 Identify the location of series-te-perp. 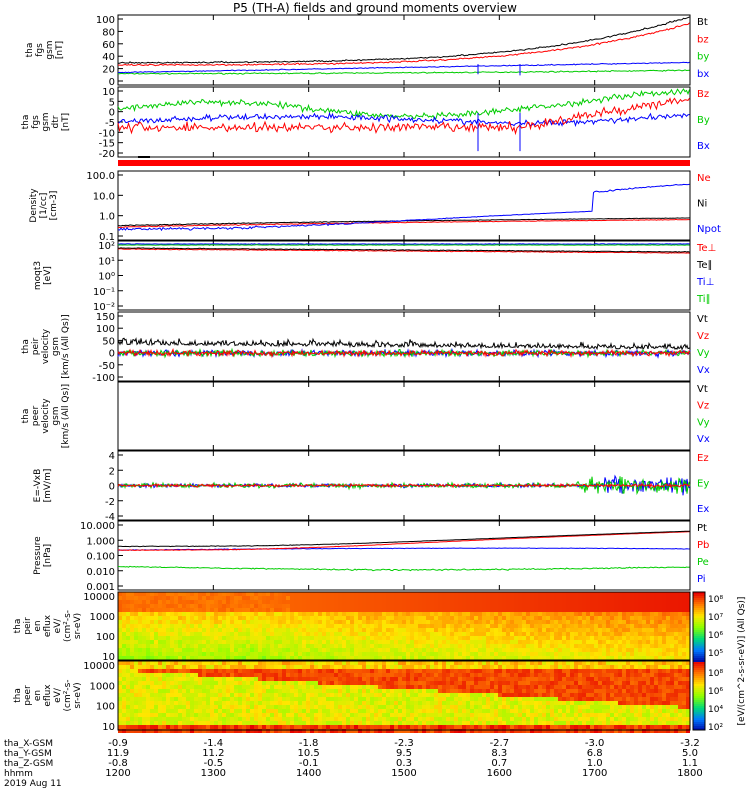
(403, 251).